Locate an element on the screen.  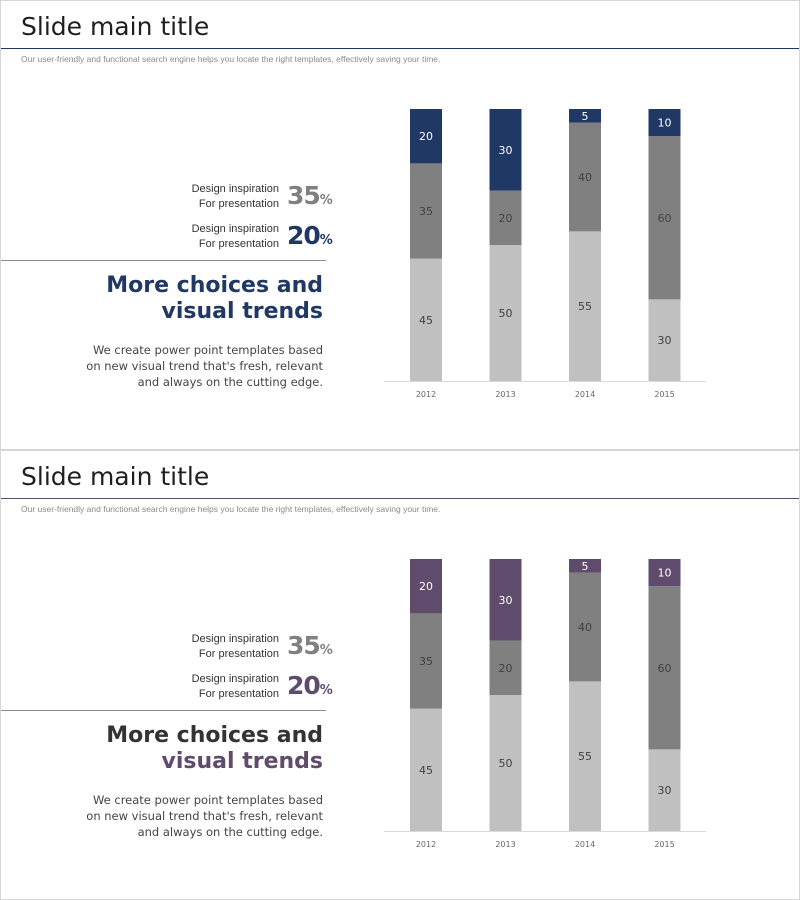
data-label-2015-2: 60 is located at coordinates (665, 668).